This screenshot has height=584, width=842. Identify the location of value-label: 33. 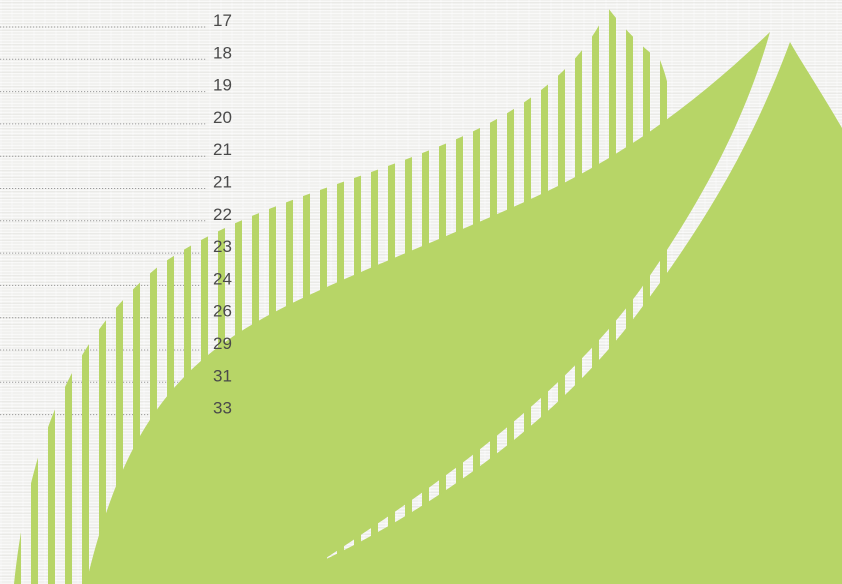
(222, 408).